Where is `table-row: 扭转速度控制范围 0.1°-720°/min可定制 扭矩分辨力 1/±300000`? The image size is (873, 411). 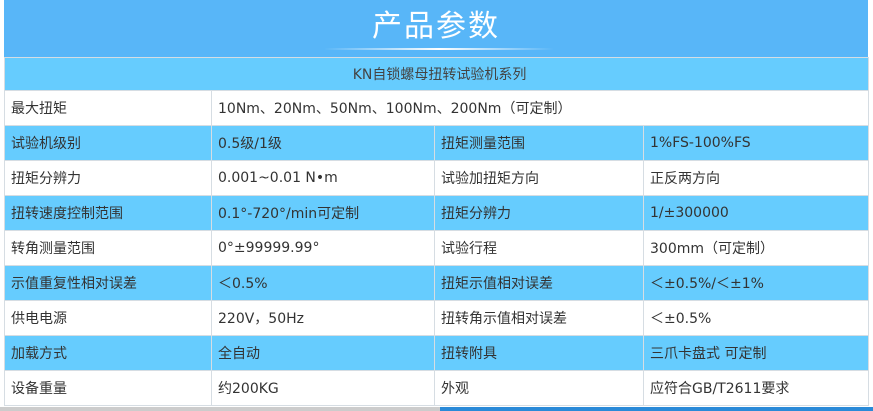
table-row: 扭转速度控制范围 0.1°-720°/min可定制 扭矩分辨力 1/±300000 is located at coordinates (437, 213).